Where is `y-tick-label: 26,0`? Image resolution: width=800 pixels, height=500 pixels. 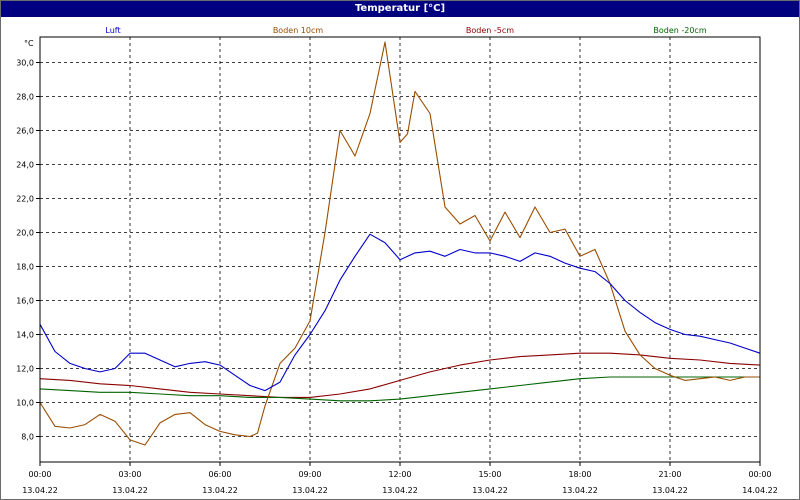 y-tick-label: 26,0 is located at coordinates (25, 131).